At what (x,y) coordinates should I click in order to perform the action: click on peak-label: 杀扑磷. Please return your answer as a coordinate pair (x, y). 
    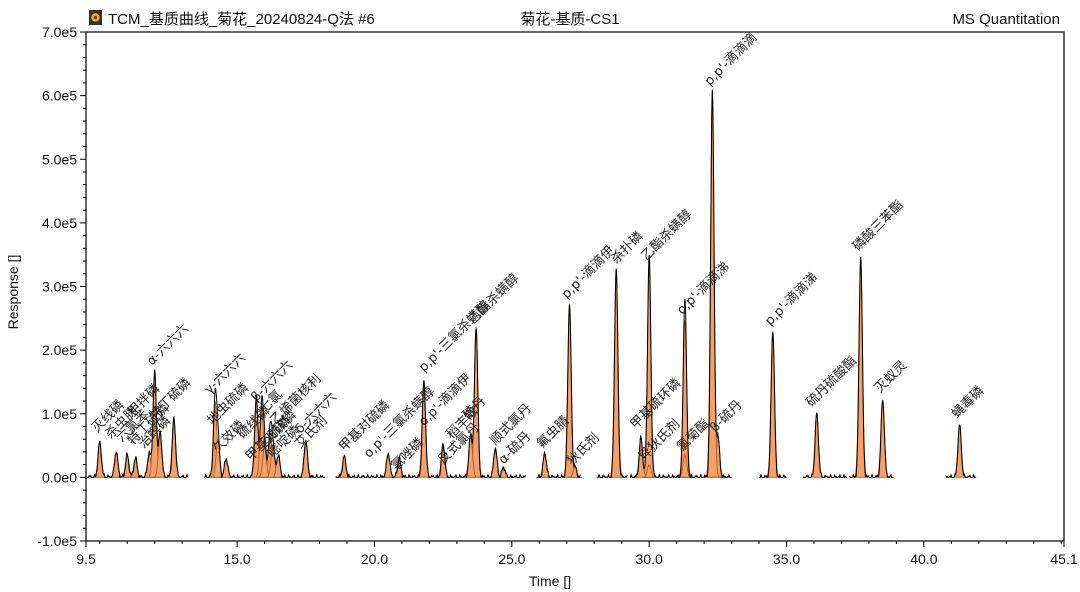
    Looking at the image, I should click on (627, 248).